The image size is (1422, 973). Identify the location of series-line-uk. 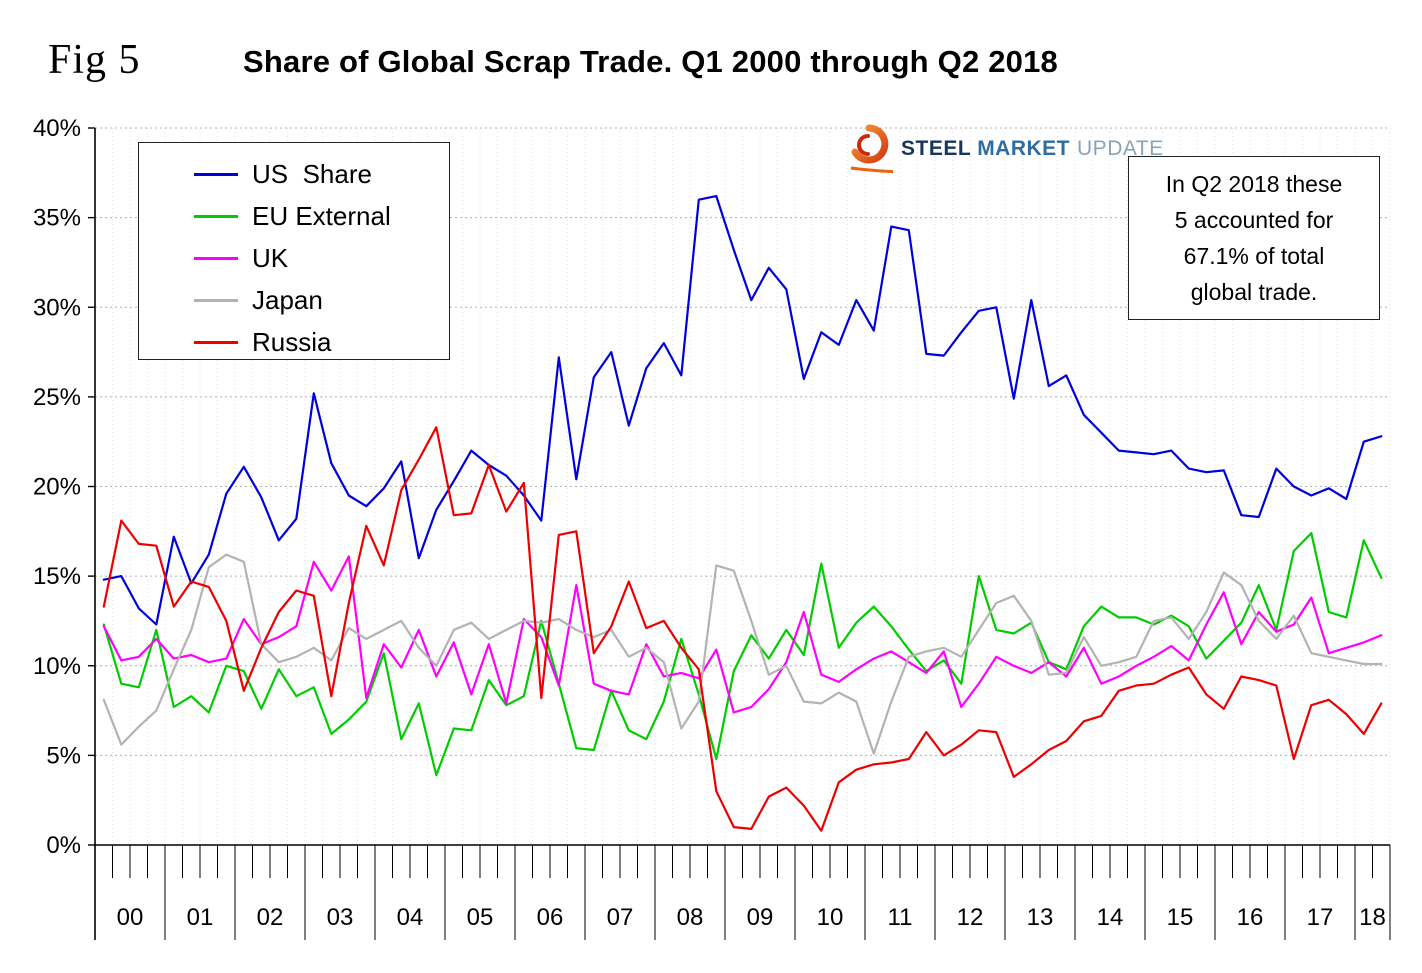
(742, 634).